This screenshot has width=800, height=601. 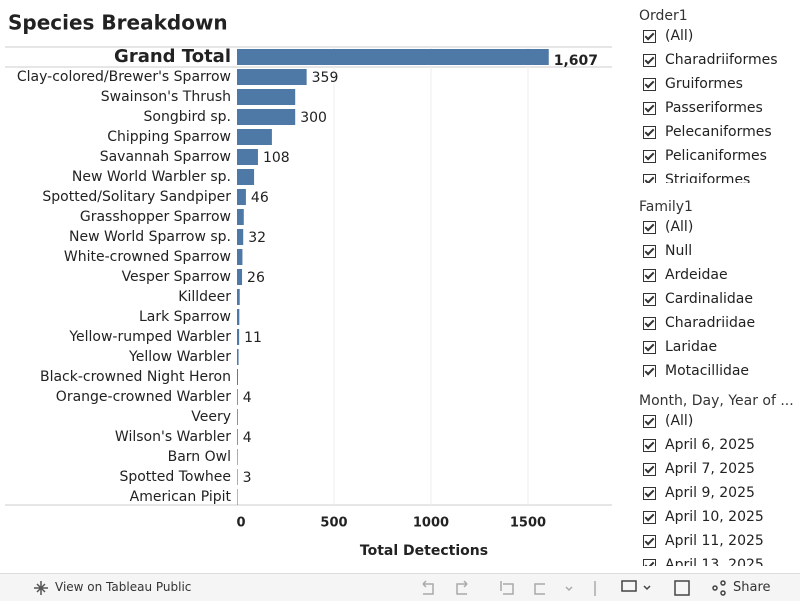 I want to click on filter-item: Charadriidae, so click(x=719, y=323).